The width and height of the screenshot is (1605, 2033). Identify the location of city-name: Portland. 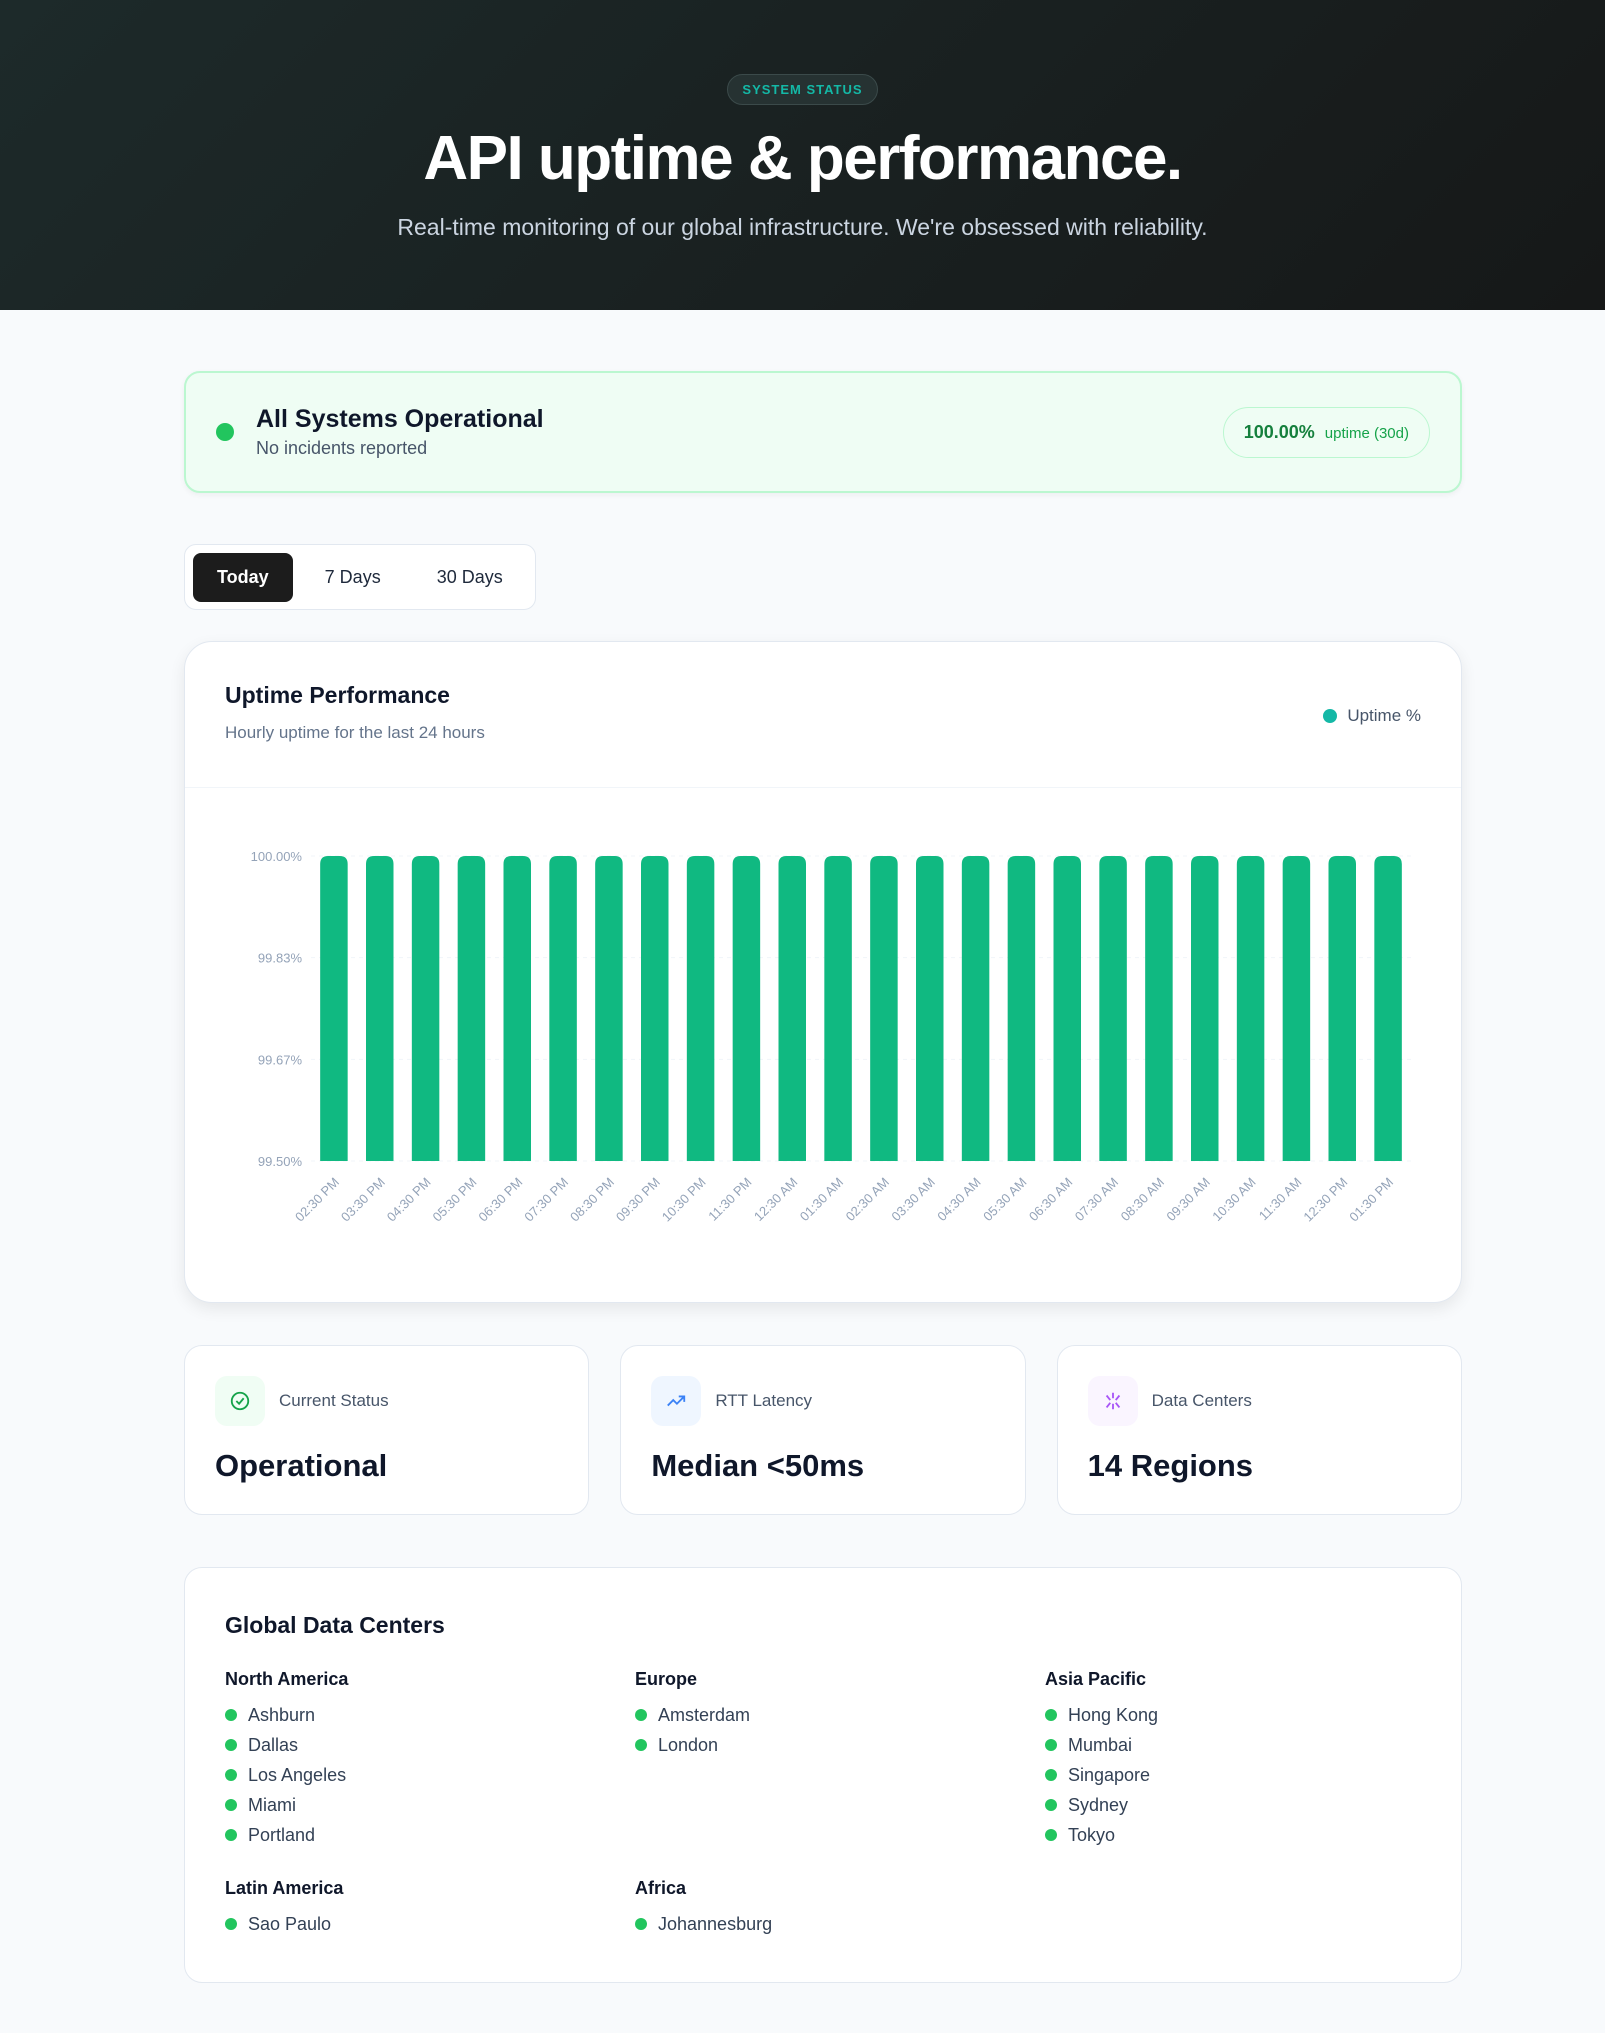
(282, 1834).